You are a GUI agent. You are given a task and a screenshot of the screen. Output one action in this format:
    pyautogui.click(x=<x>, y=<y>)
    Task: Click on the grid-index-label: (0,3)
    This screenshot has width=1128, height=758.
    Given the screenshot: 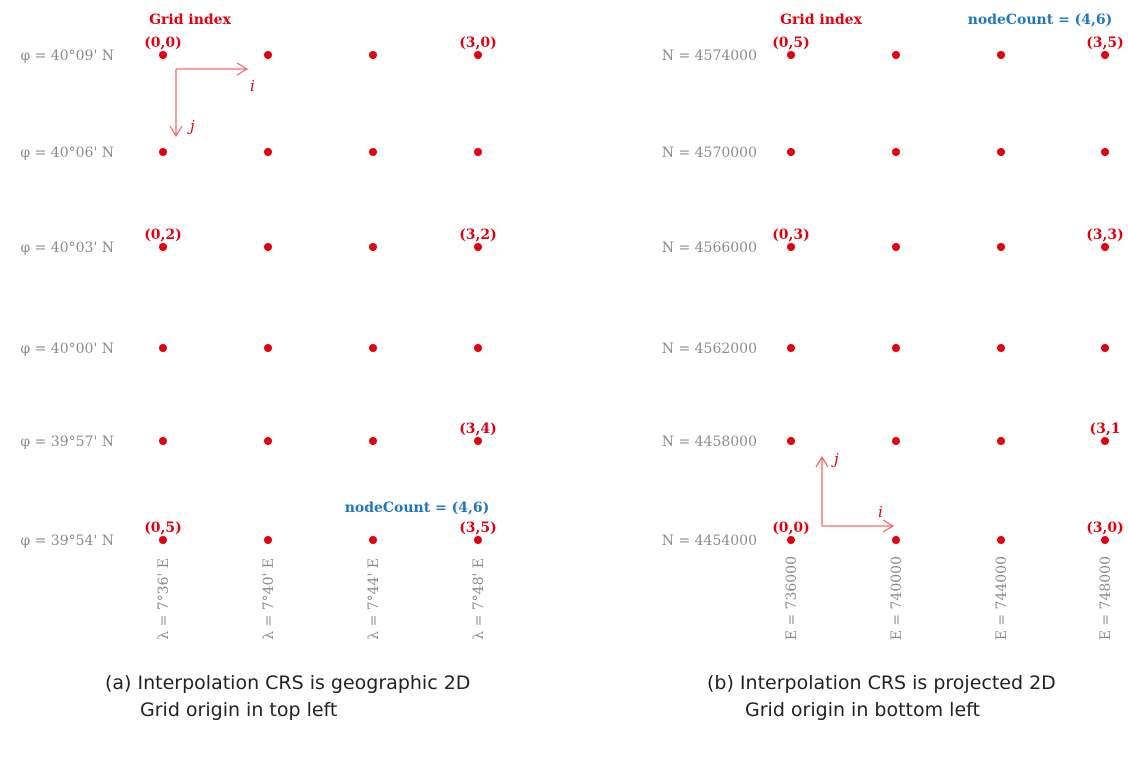 What is the action you would take?
    pyautogui.click(x=791, y=235)
    